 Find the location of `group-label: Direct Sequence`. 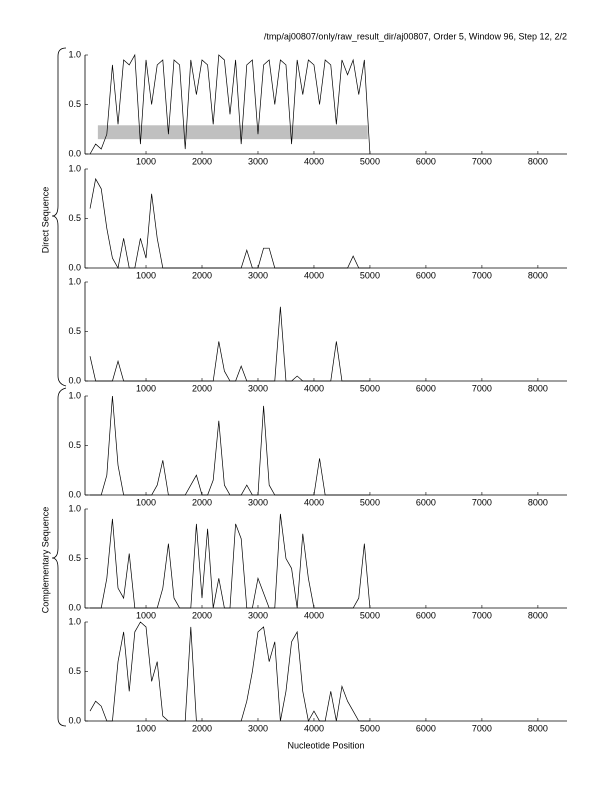

group-label: Direct Sequence is located at coordinates (45, 220).